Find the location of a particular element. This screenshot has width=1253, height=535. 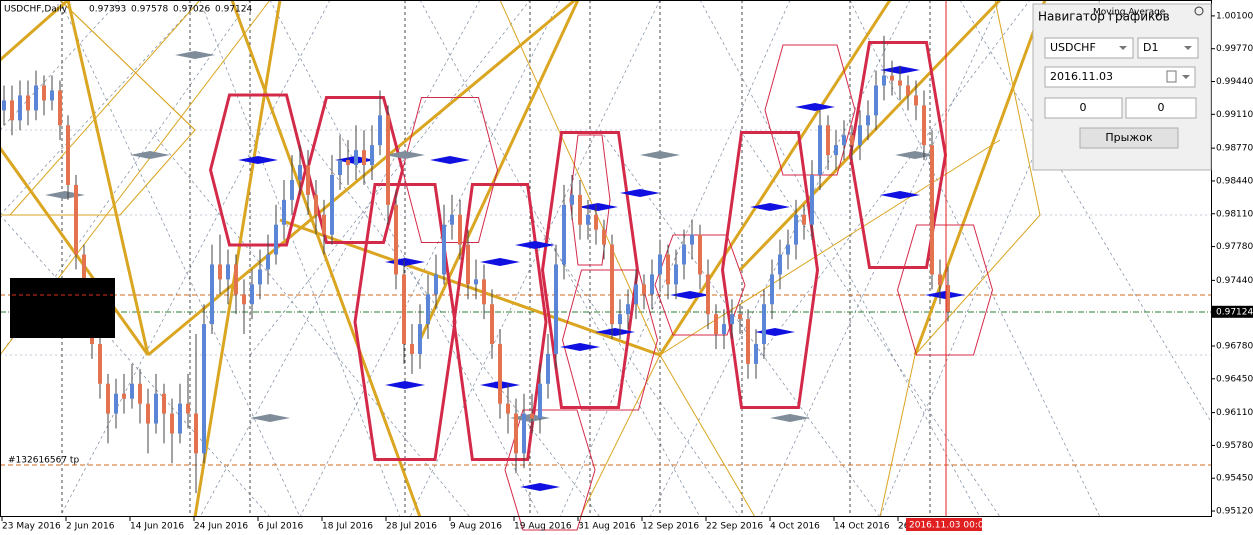

jump-button-label: Прыжок is located at coordinates (1129, 137).